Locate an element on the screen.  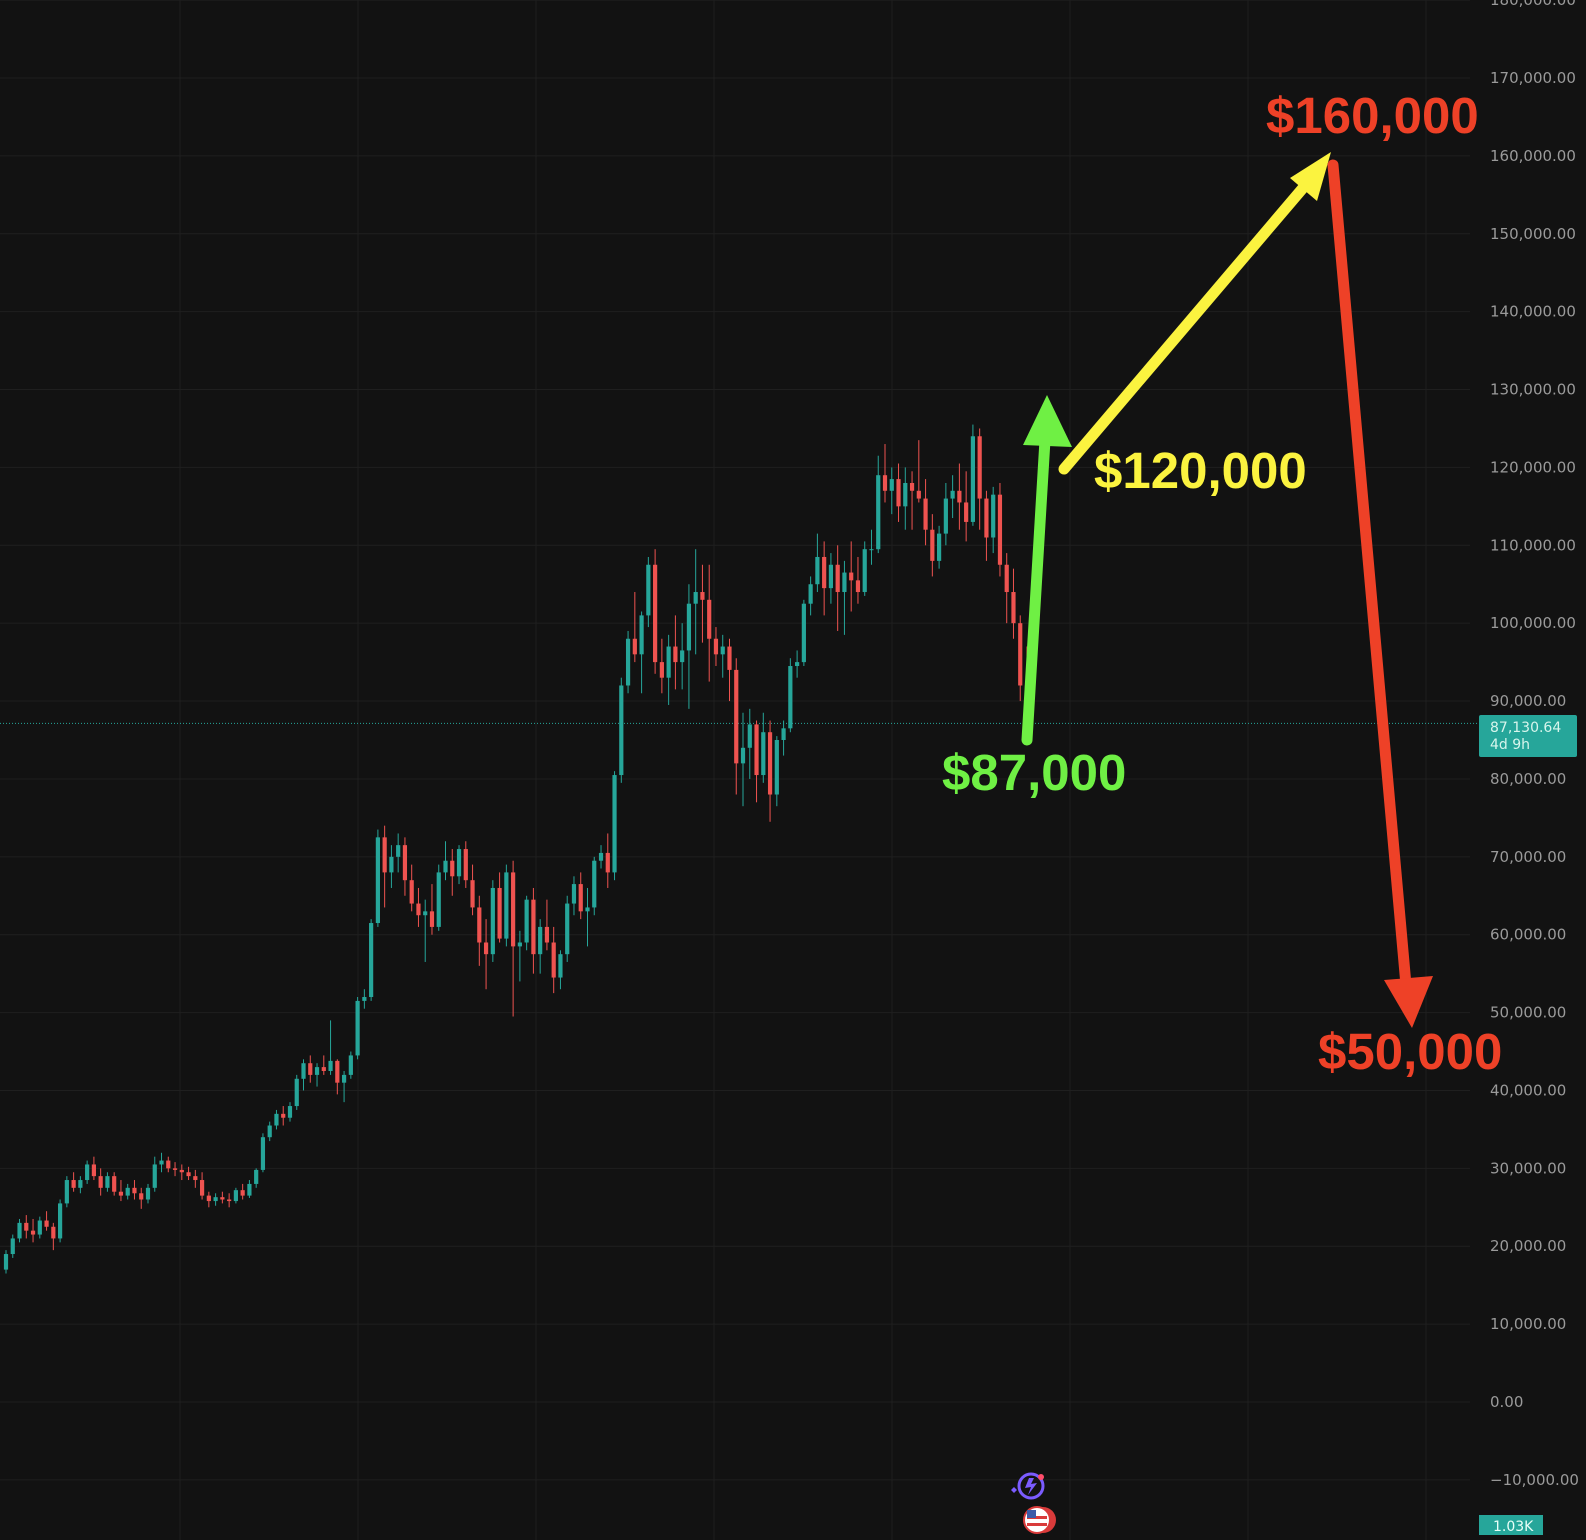
y-tick-label: 100,000.00 is located at coordinates (1533, 623).